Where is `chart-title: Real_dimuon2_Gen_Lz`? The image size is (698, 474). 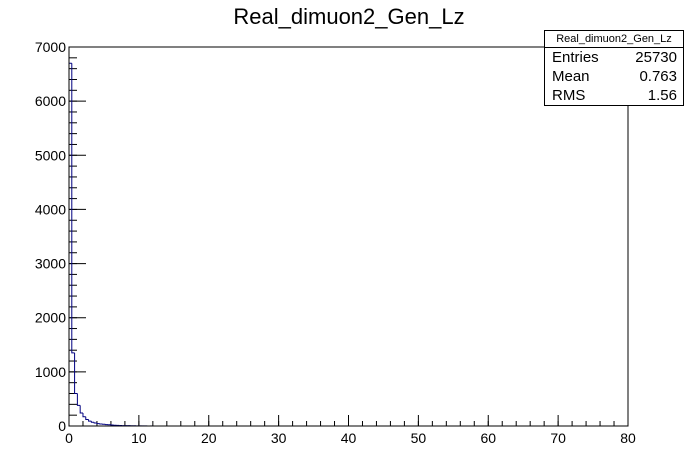
chart-title: Real_dimuon2_Gen_Lz is located at coordinates (349, 16).